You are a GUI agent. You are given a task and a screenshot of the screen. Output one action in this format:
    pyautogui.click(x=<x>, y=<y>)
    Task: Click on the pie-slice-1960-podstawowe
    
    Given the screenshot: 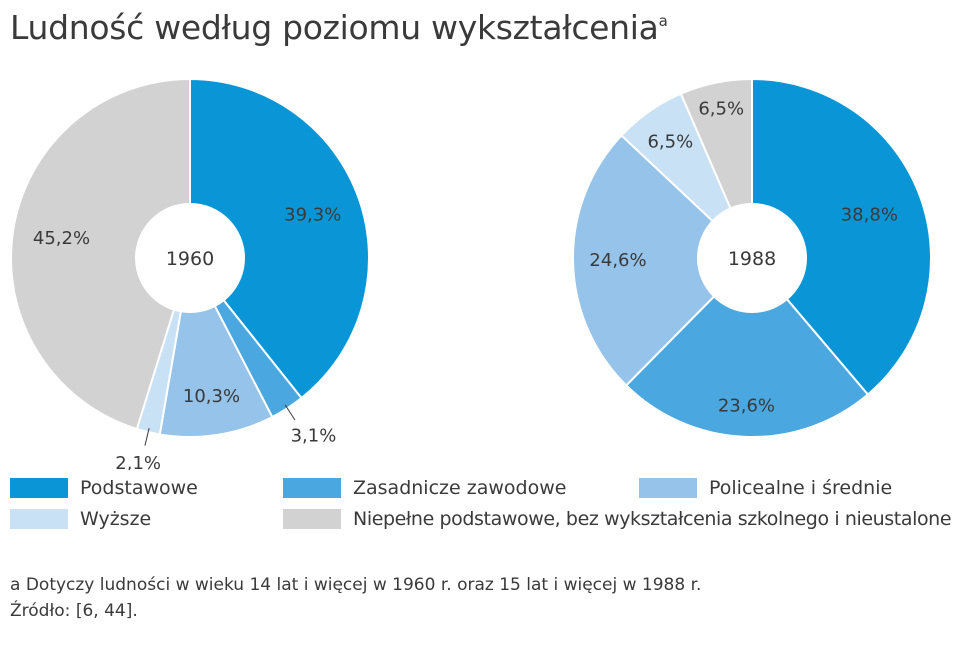 What is the action you would take?
    pyautogui.click(x=279, y=238)
    